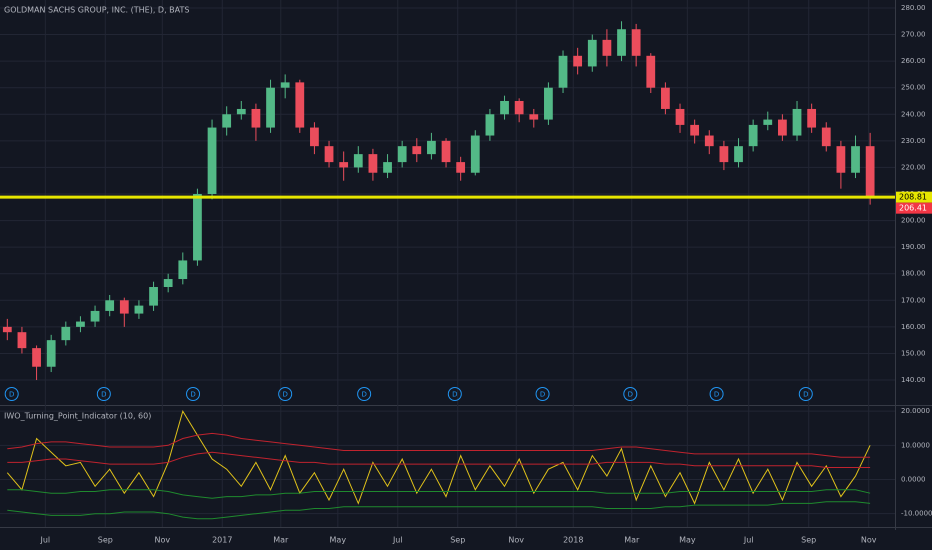 This screenshot has height=550, width=932. I want to click on y-tick-label: 250.00, so click(913, 88).